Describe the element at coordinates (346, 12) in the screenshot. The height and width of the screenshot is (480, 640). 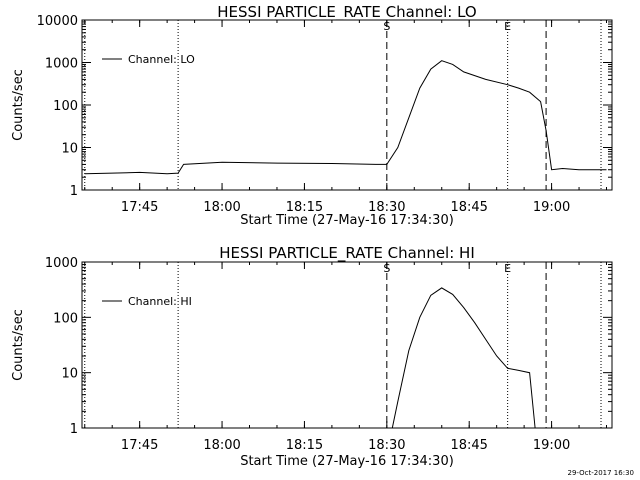
I see `chart-title: HESSI PARTICLE_RATE Channel: LO` at that location.